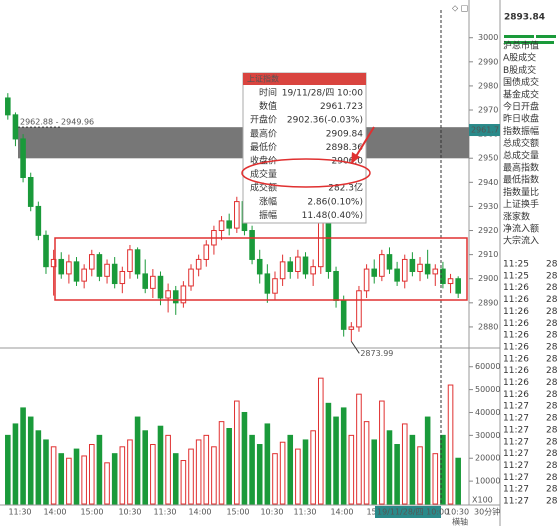  What do you see at coordinates (487, 512) in the screenshot?
I see `period: 30分钟` at bounding box center [487, 512].